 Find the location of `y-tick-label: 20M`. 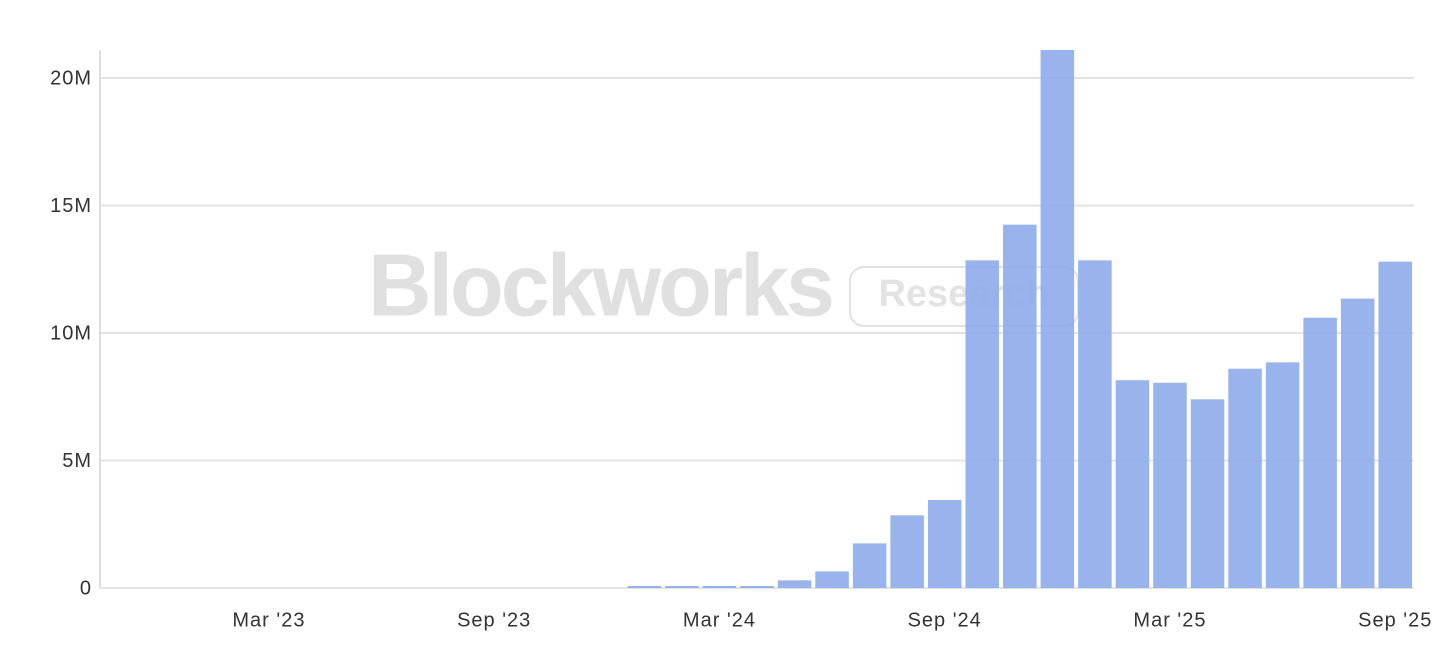

y-tick-label: 20M is located at coordinates (71, 78).